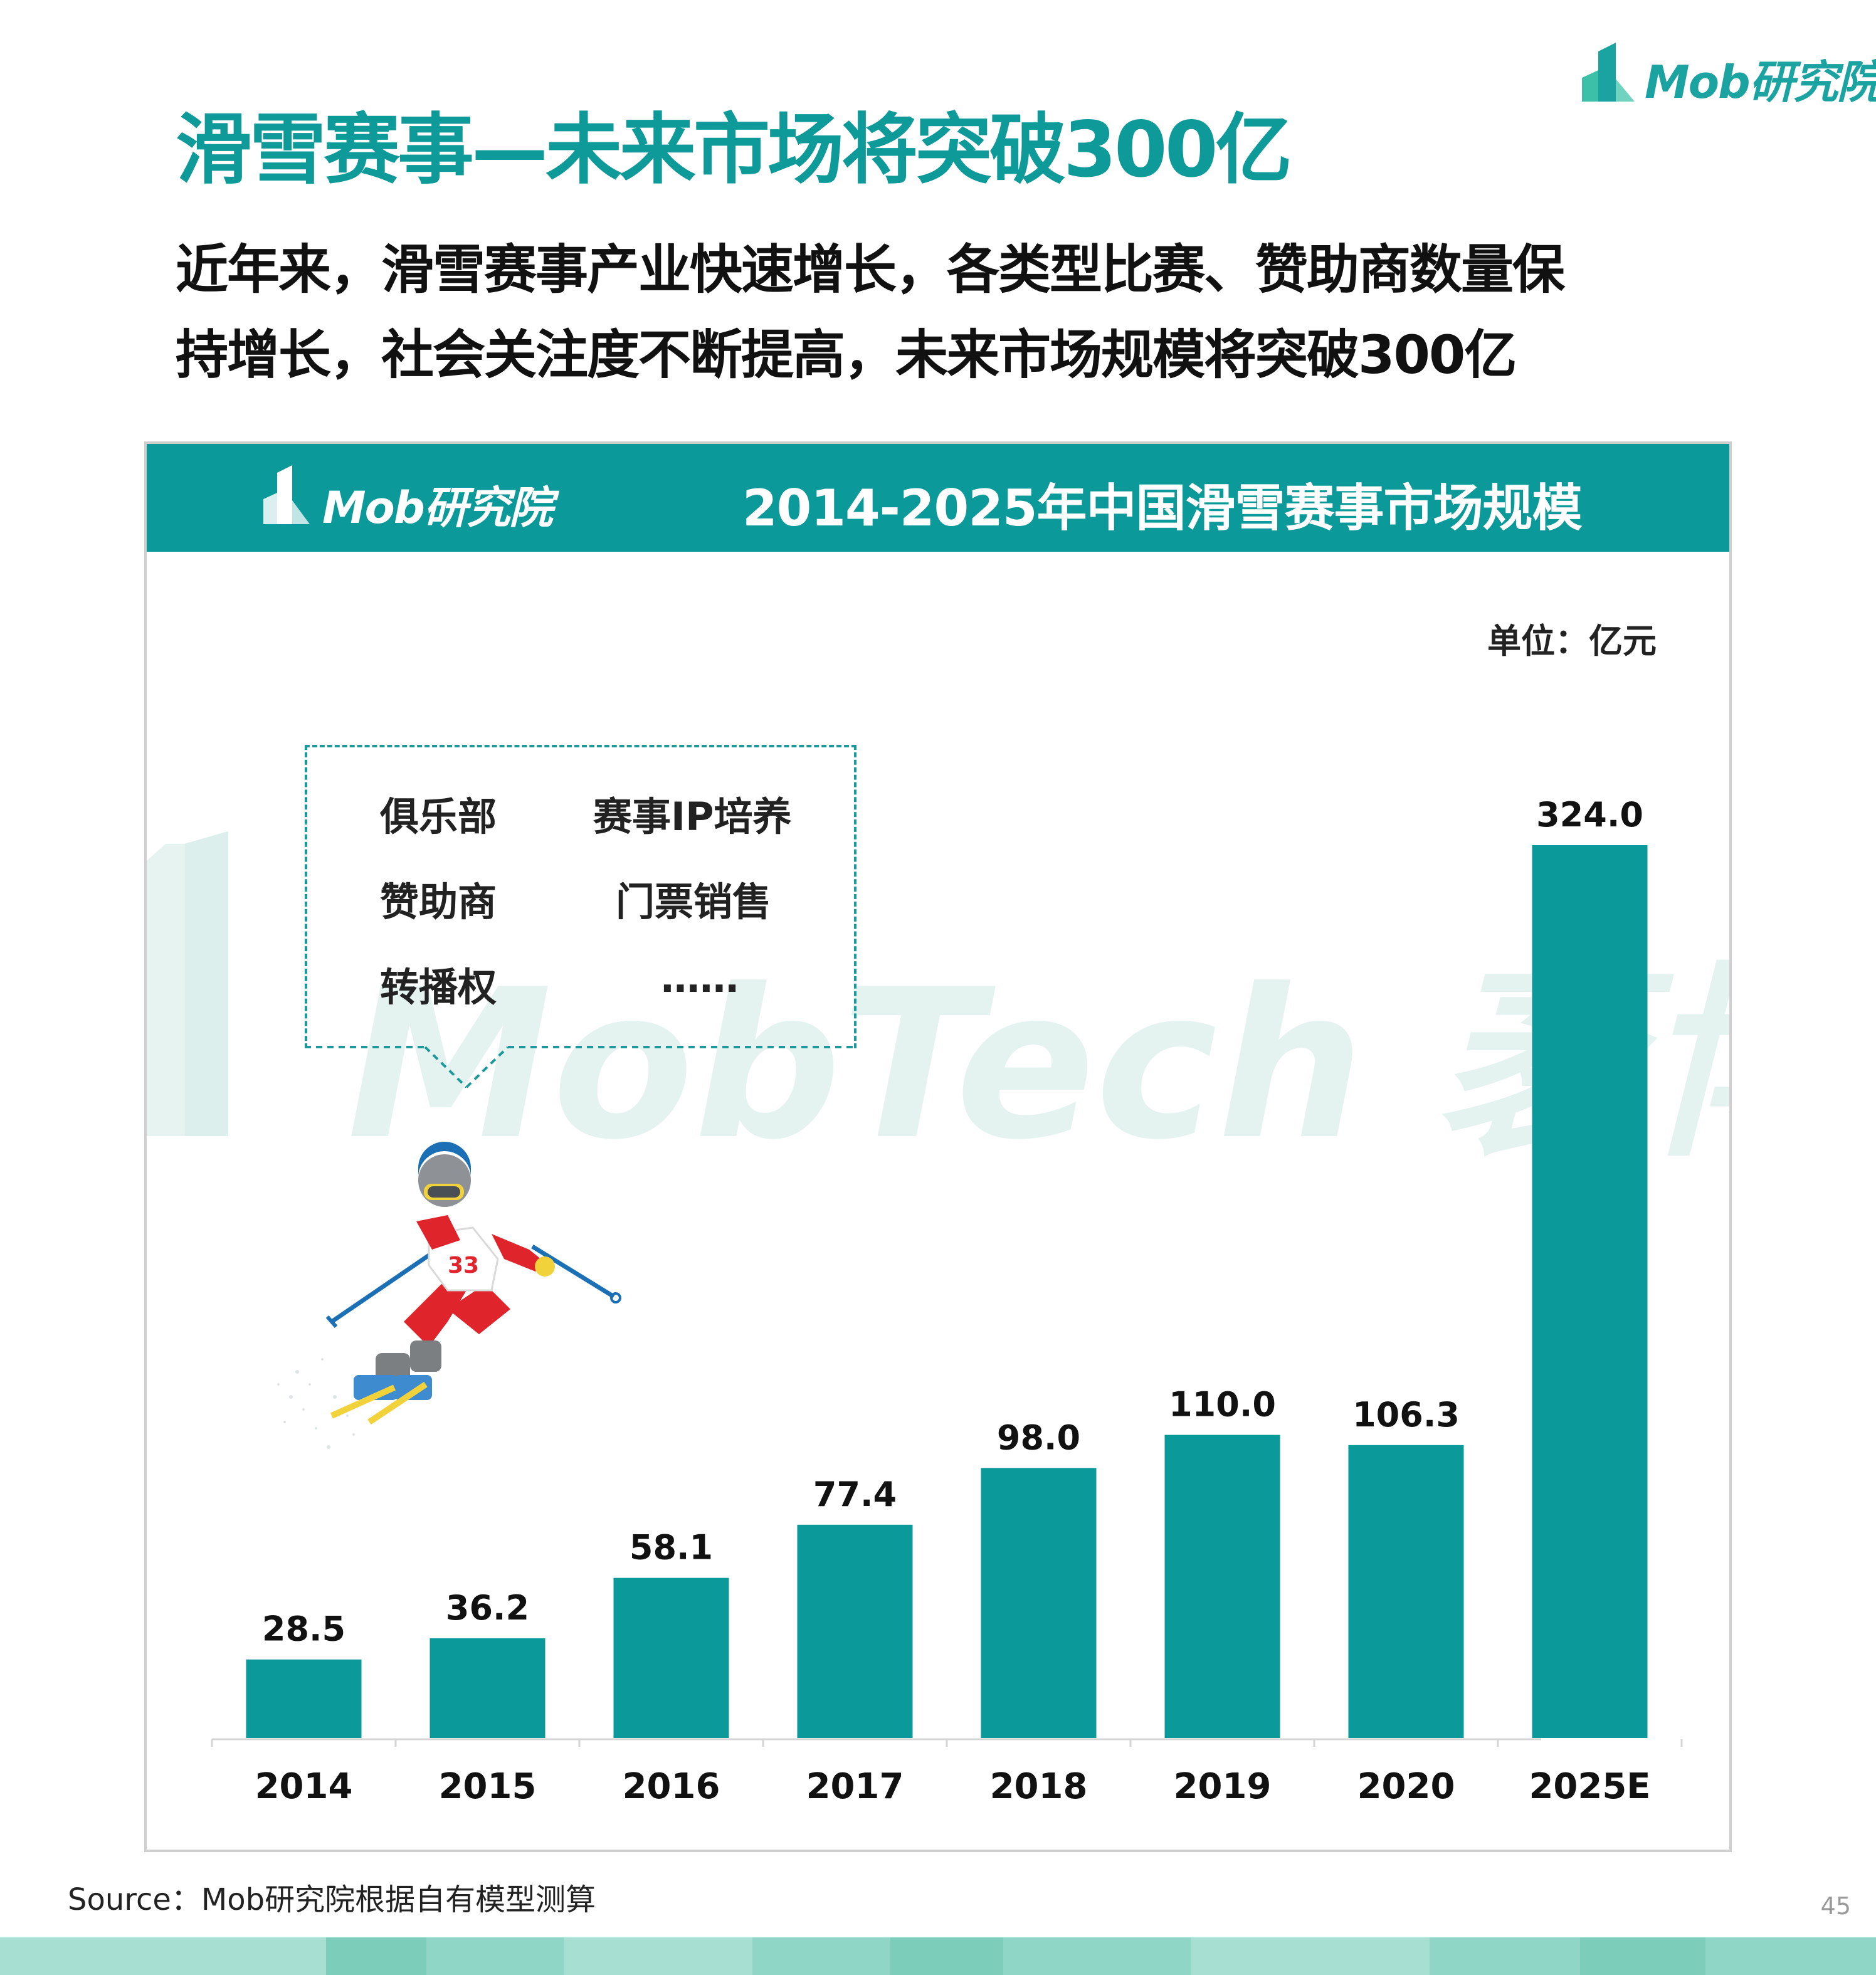 The image size is (1876, 1975). Describe the element at coordinates (1590, 1292) in the screenshot. I see `bar-2025E` at that location.